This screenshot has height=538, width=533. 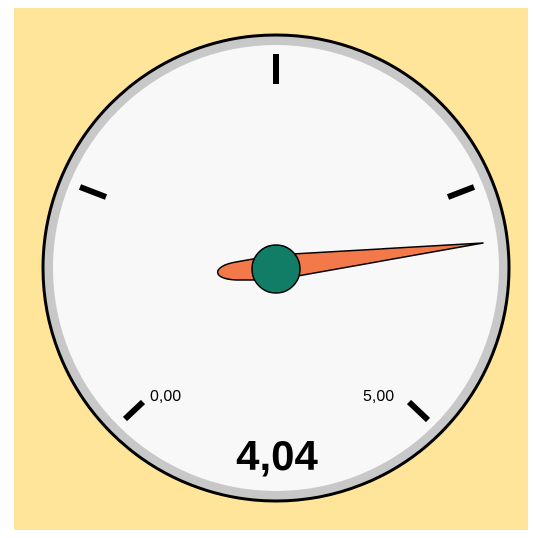 I want to click on min-label: 0,00, so click(x=165, y=396).